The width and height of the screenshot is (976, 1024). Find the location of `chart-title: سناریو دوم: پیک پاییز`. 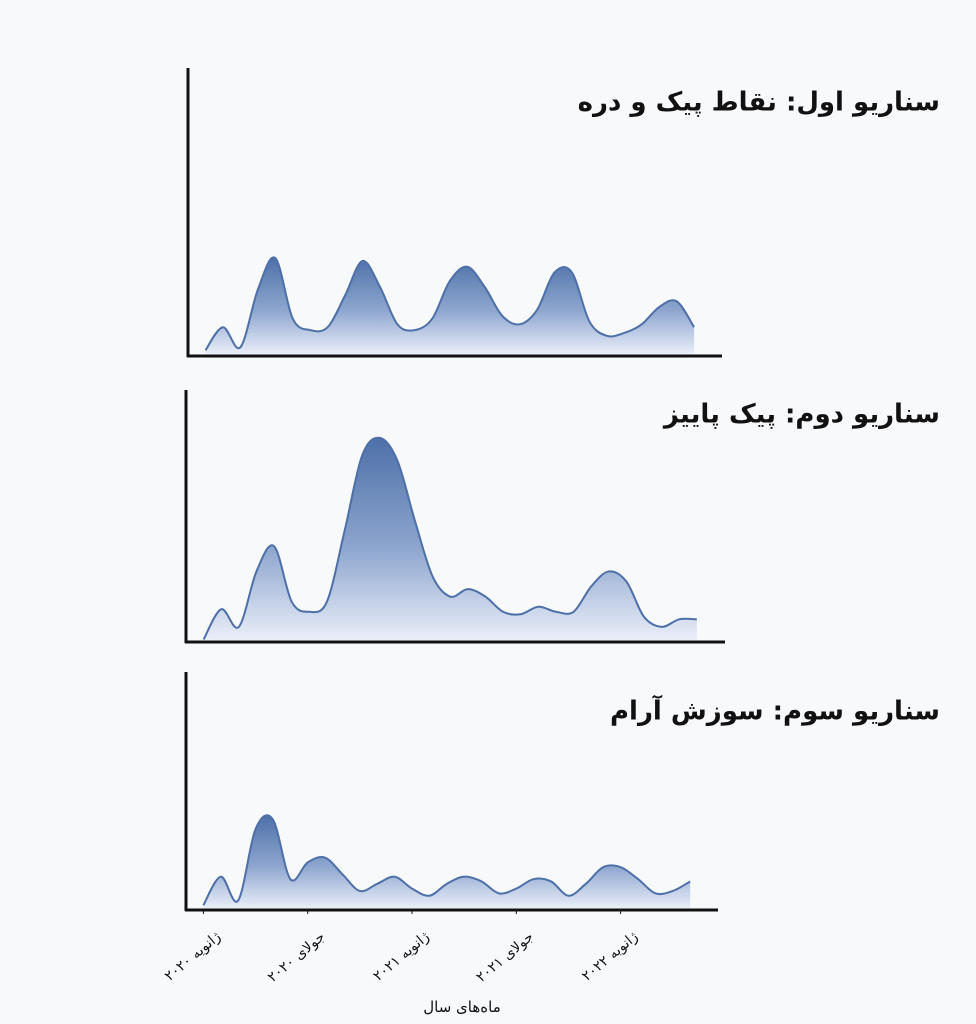

chart-title: سناریو دوم: پیک پاییز is located at coordinates (801, 415).